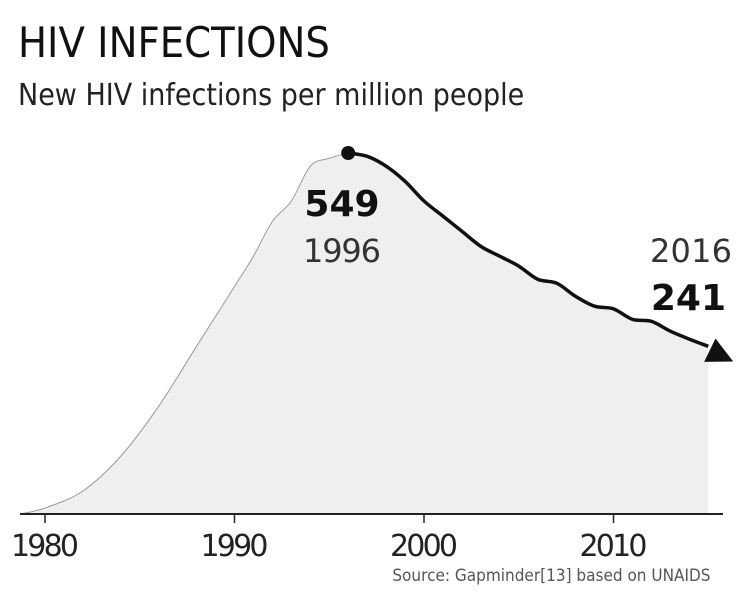 The height and width of the screenshot is (606, 746). Describe the element at coordinates (719, 350) in the screenshot. I see `arrow-head-icon` at that location.